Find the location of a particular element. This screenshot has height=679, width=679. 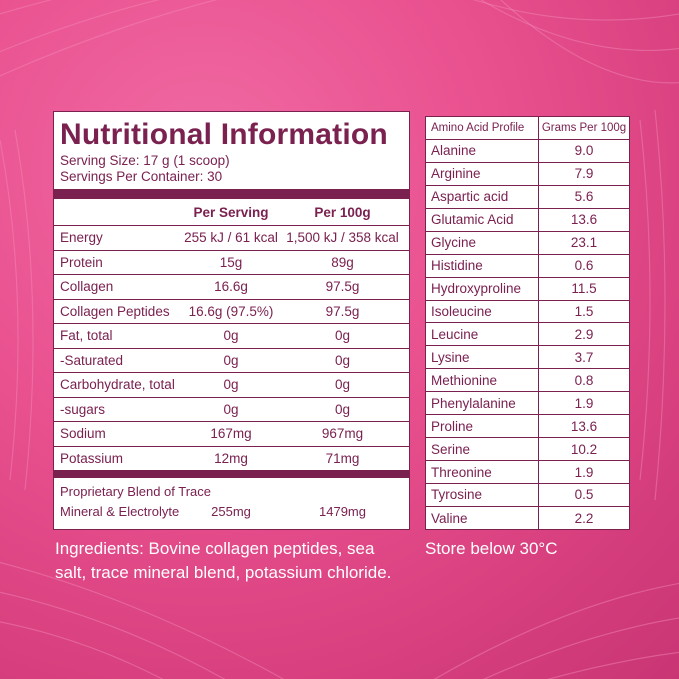

col-per-serving: Per Serving is located at coordinates (231, 212).